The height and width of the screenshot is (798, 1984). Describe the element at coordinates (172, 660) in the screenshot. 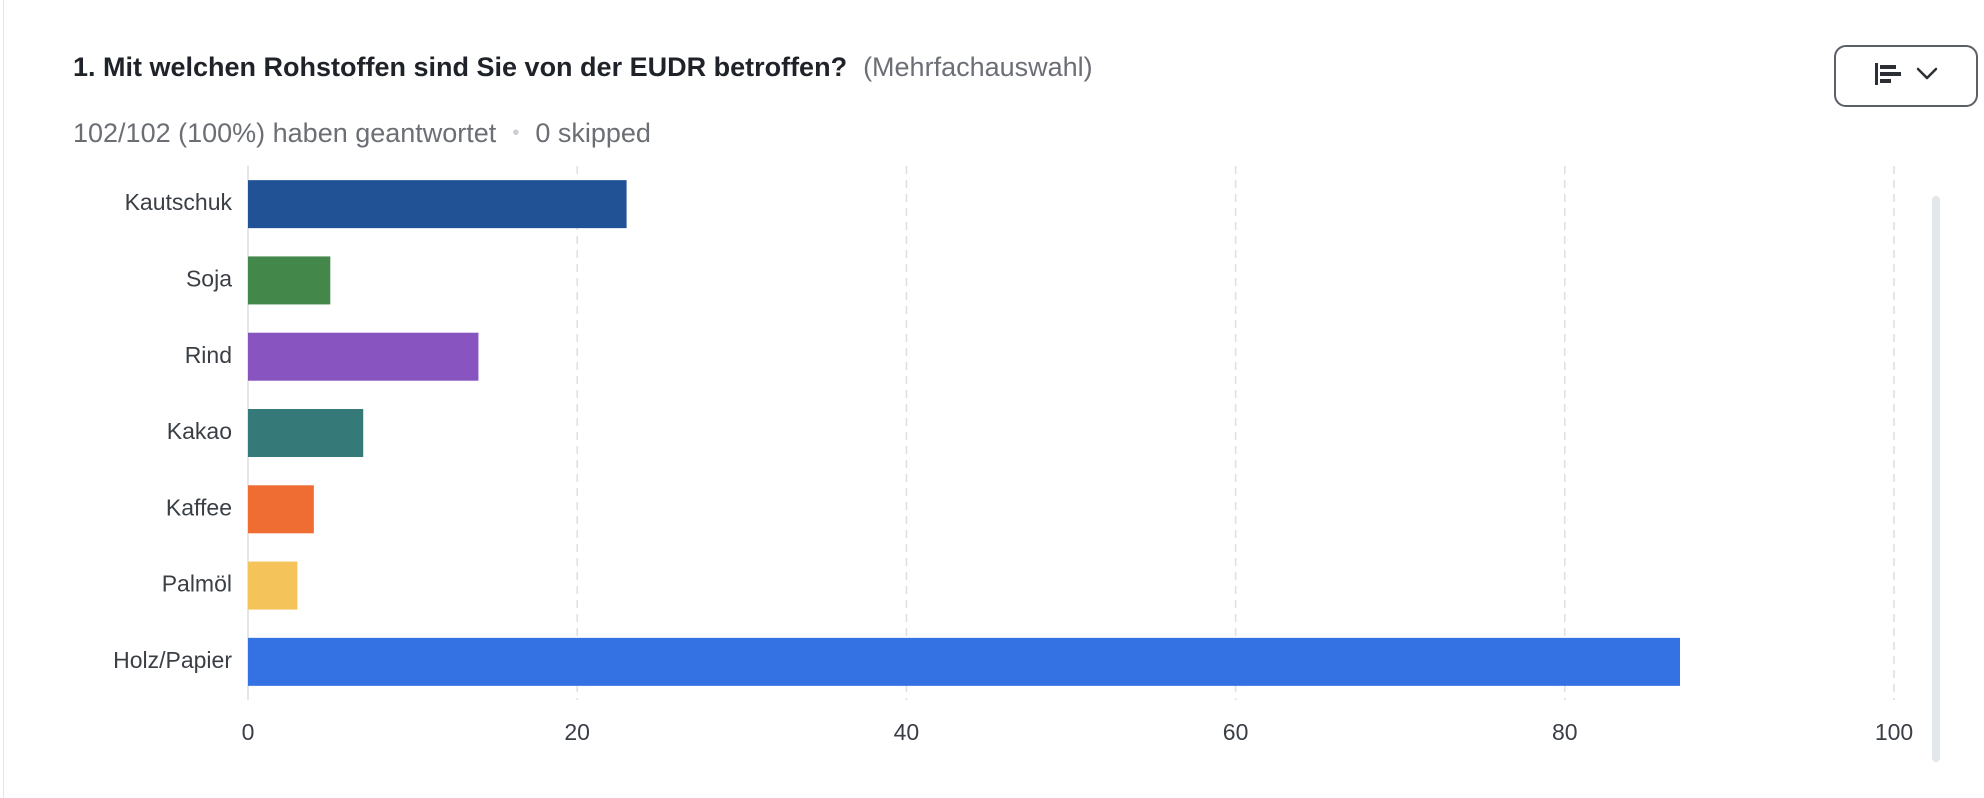

I see `category-label: Holz/Papier` at that location.